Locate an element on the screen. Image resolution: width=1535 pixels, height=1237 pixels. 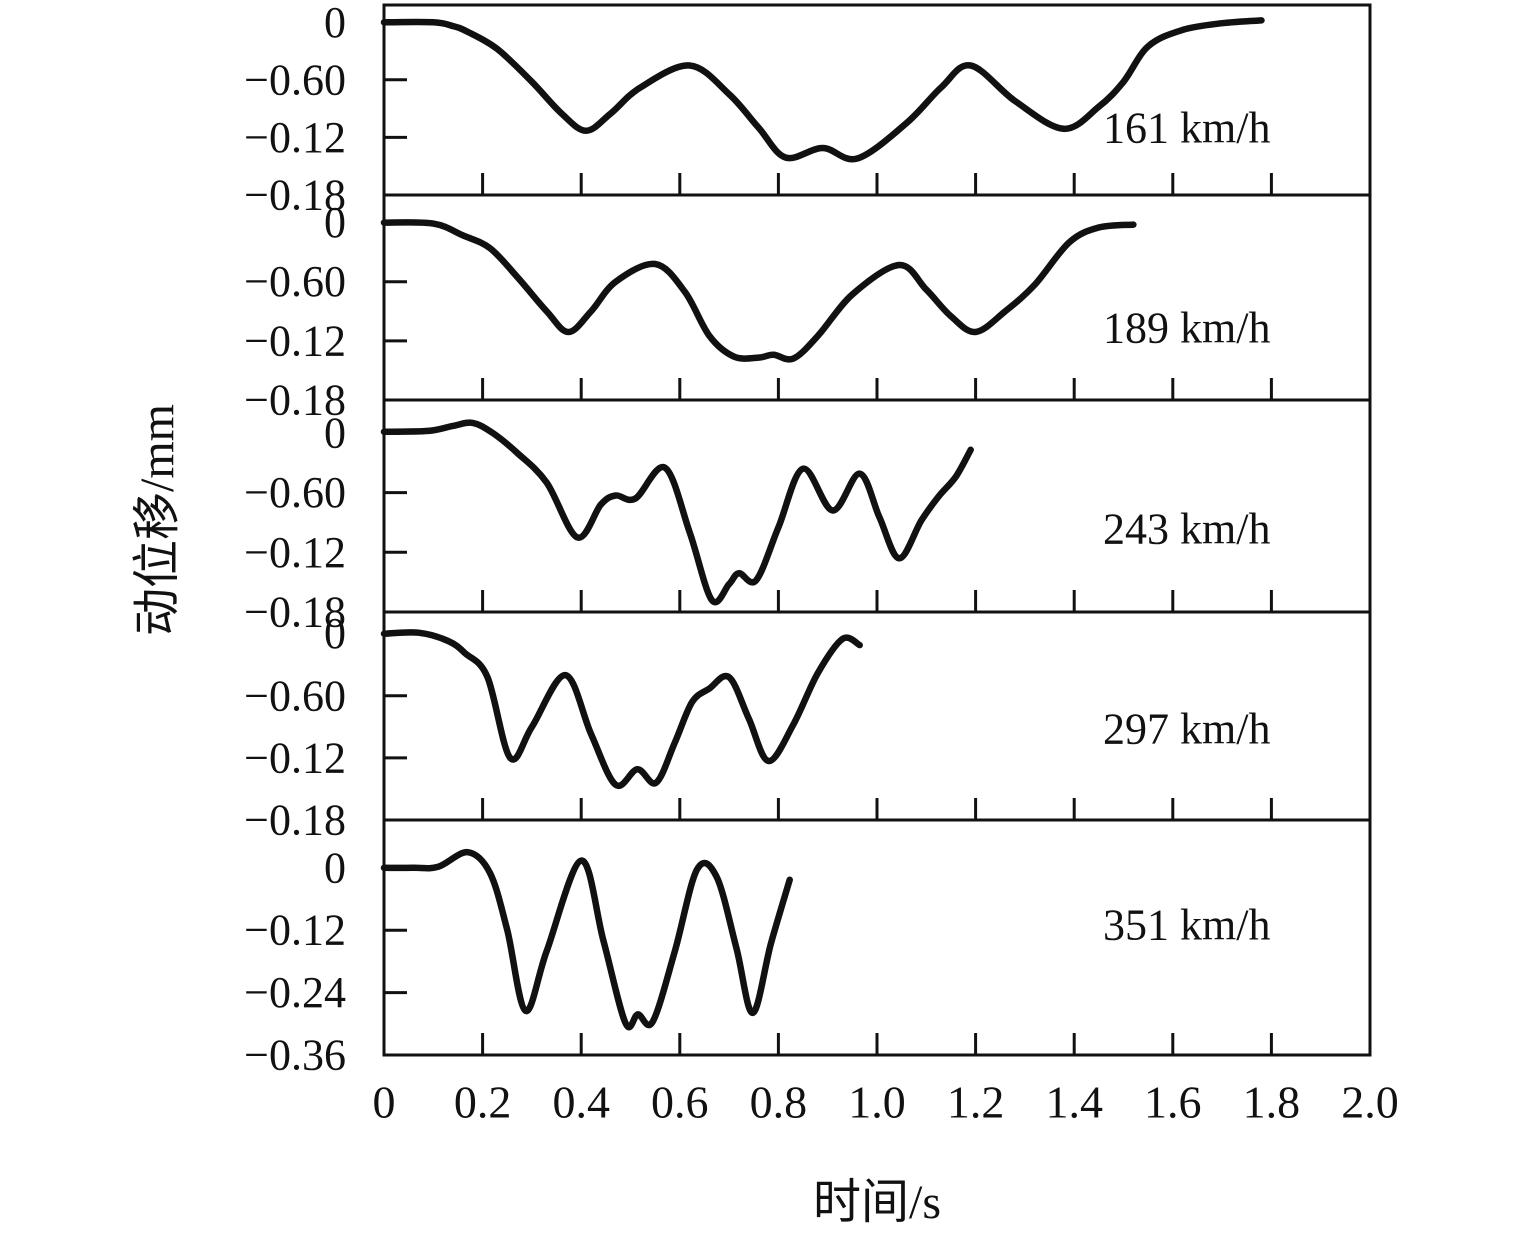
x-axis-title: 时间/s is located at coordinates (877, 1202).